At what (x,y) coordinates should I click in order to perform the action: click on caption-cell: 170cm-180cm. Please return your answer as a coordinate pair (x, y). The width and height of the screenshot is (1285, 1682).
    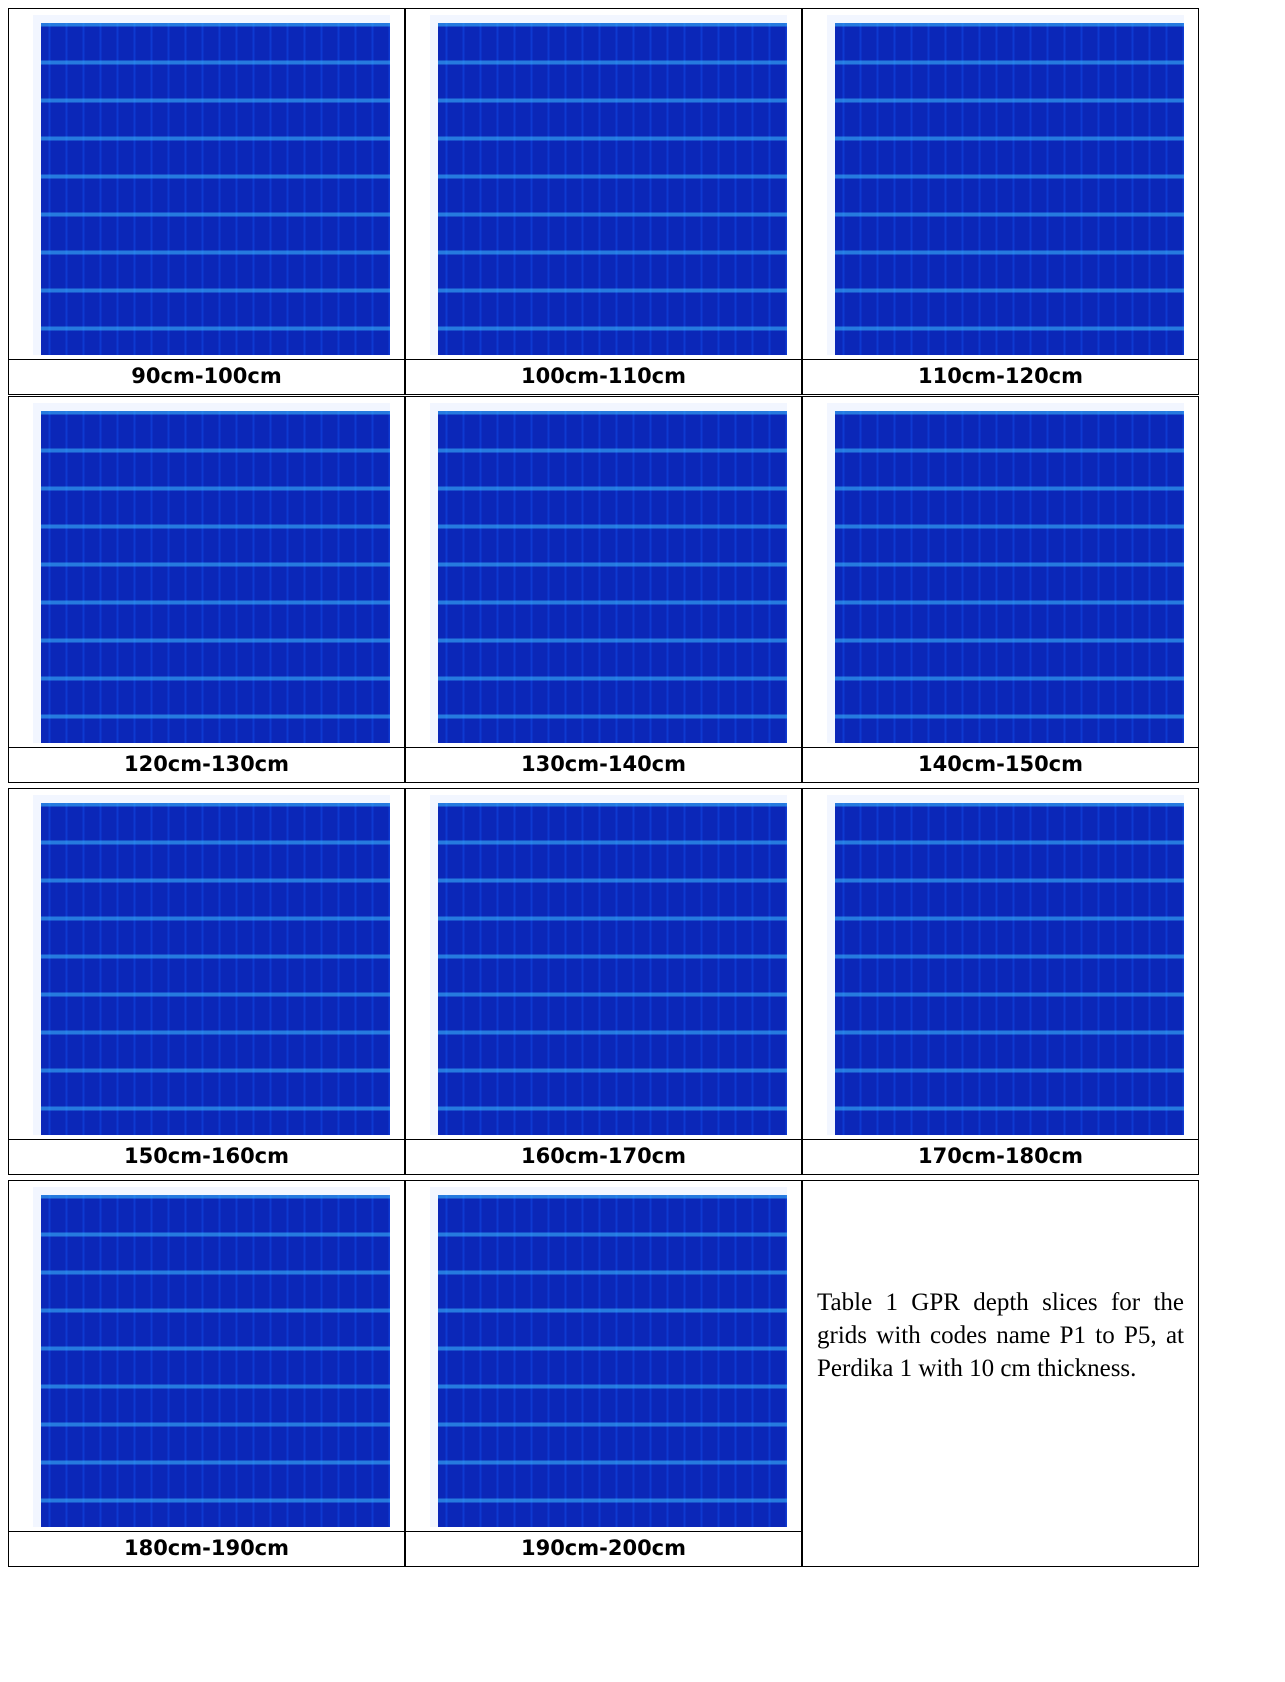
    Looking at the image, I should click on (1000, 1156).